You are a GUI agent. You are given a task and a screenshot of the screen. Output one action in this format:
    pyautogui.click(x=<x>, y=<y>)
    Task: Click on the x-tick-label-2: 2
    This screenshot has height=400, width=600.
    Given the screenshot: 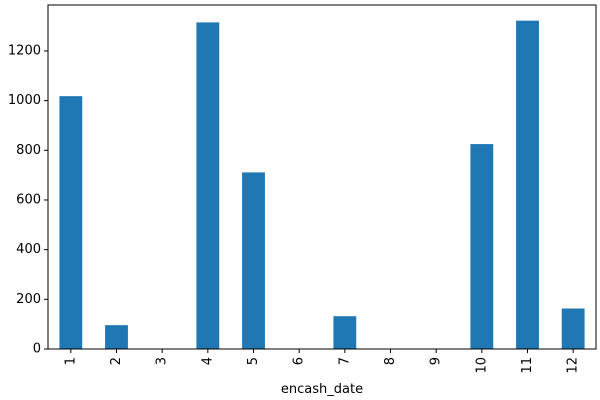 What is the action you would take?
    pyautogui.click(x=116, y=361)
    